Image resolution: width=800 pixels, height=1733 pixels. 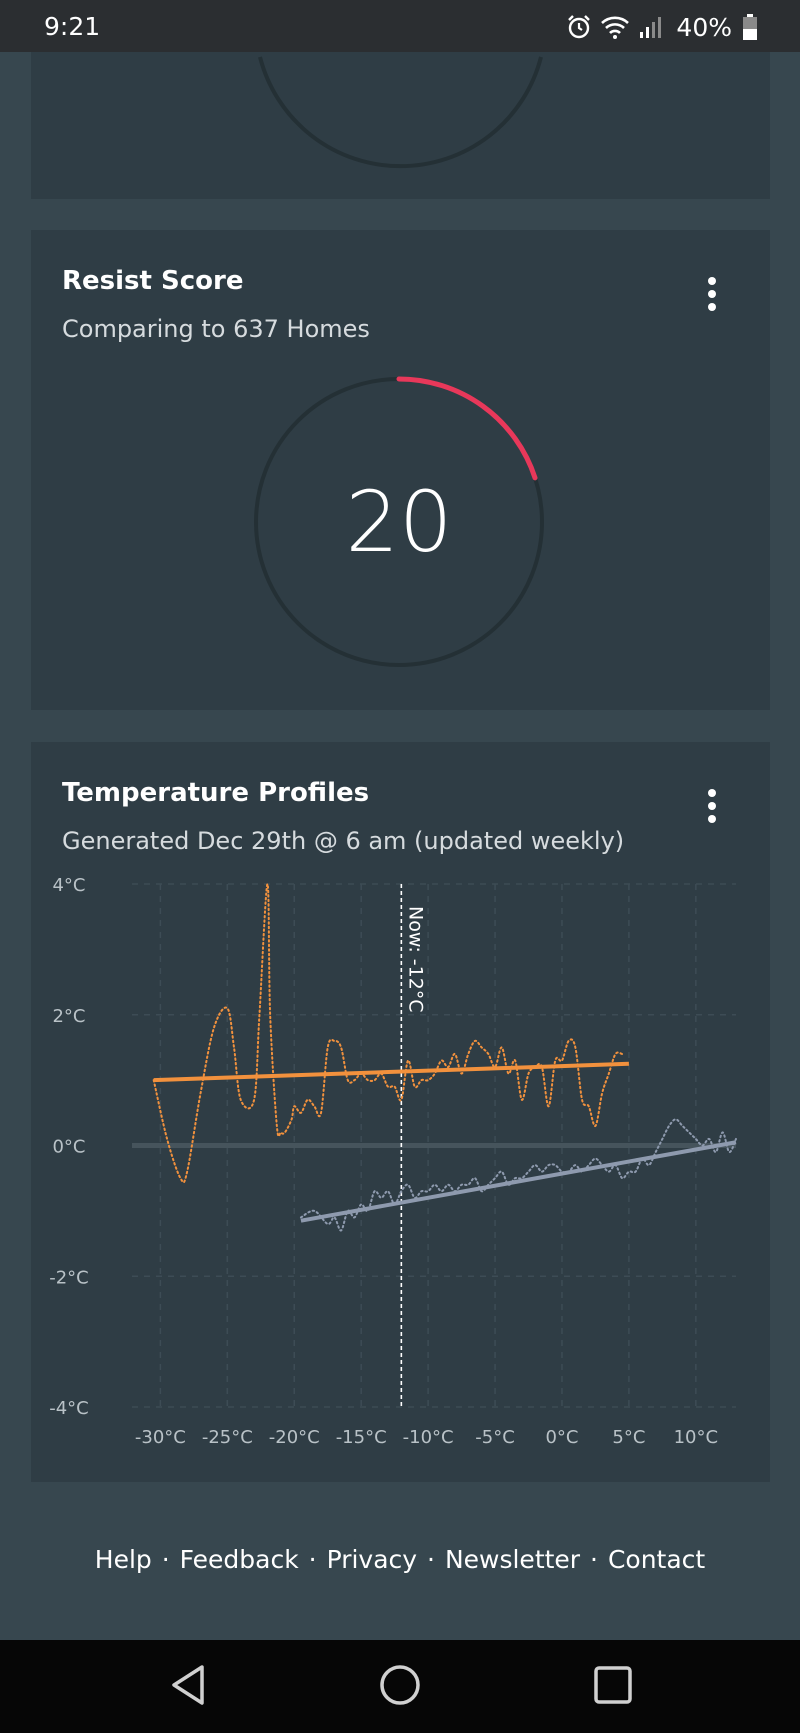 I want to click on x-tick-label: -20°C, so click(x=294, y=1437).